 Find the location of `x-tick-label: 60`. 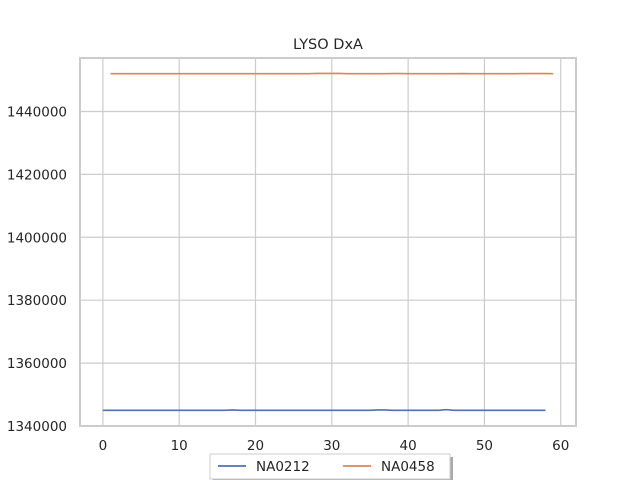

x-tick-label: 60 is located at coordinates (560, 446).